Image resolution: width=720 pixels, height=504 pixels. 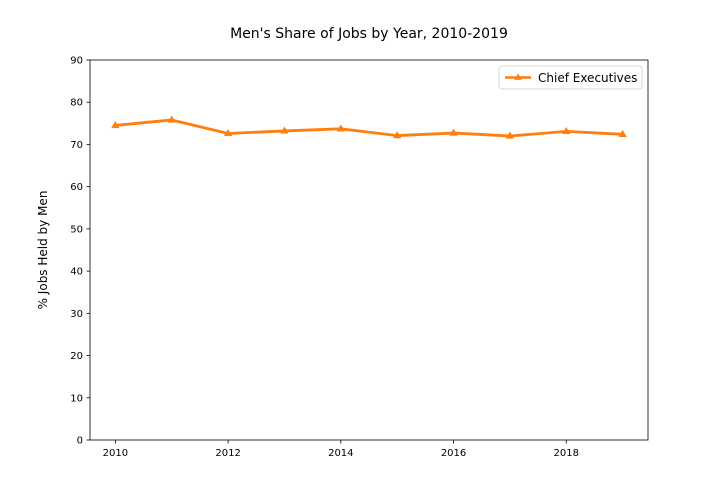 I want to click on series-line-chief-executives, so click(x=369, y=128).